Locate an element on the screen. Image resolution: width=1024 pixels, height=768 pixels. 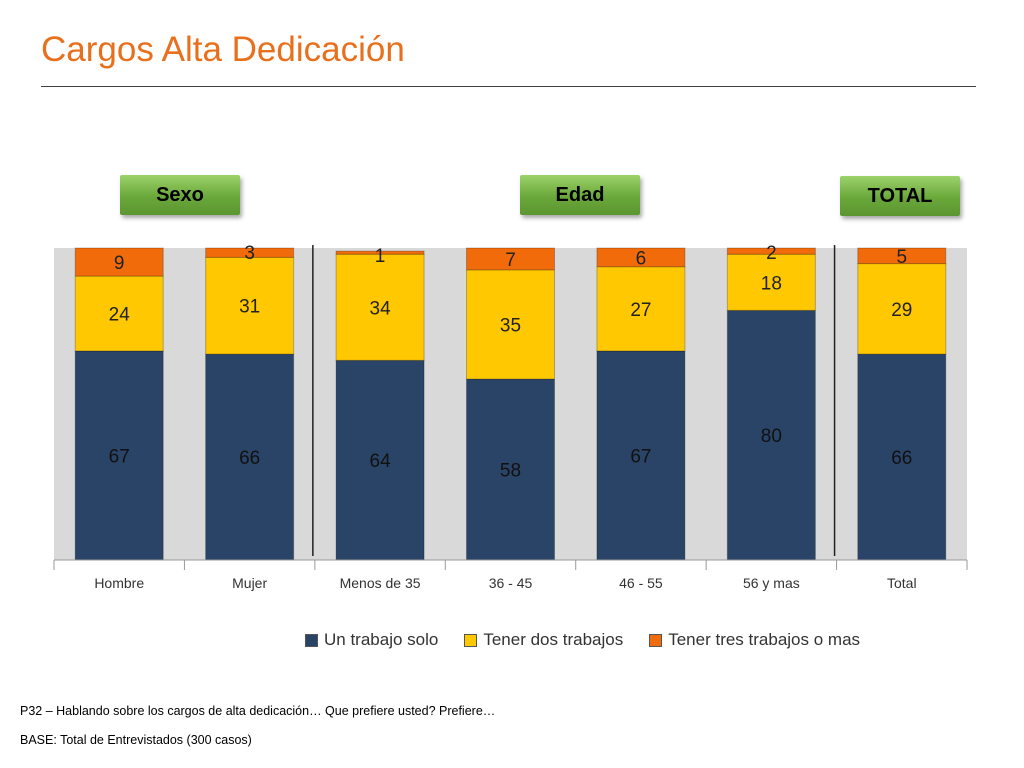
data-label: 80 is located at coordinates (771, 436).